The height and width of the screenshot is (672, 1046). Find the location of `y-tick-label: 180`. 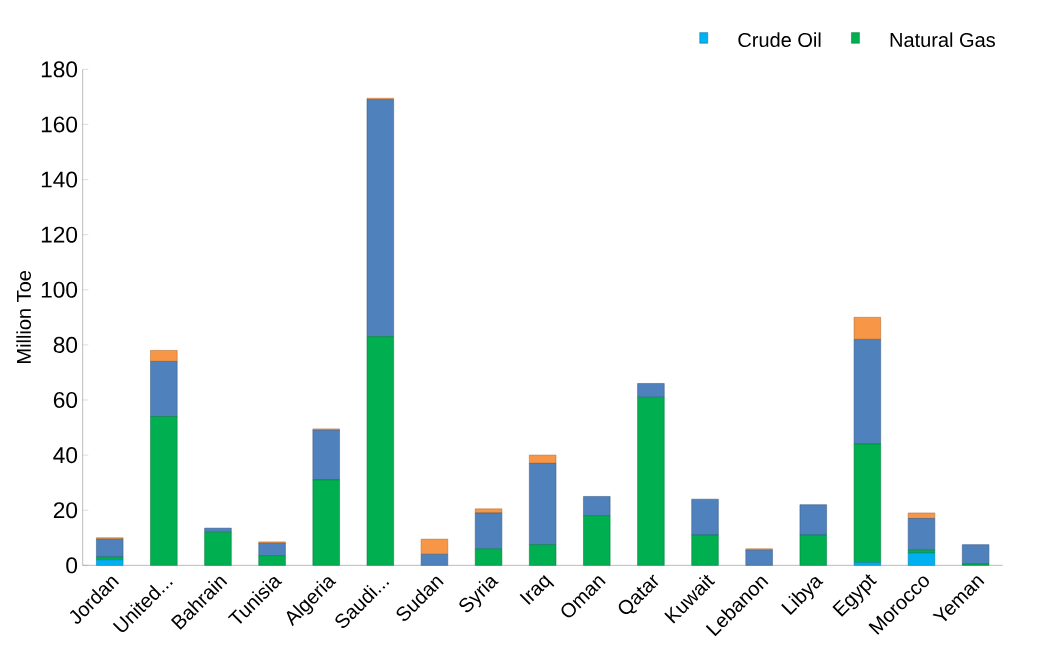

y-tick-label: 180 is located at coordinates (59, 69).